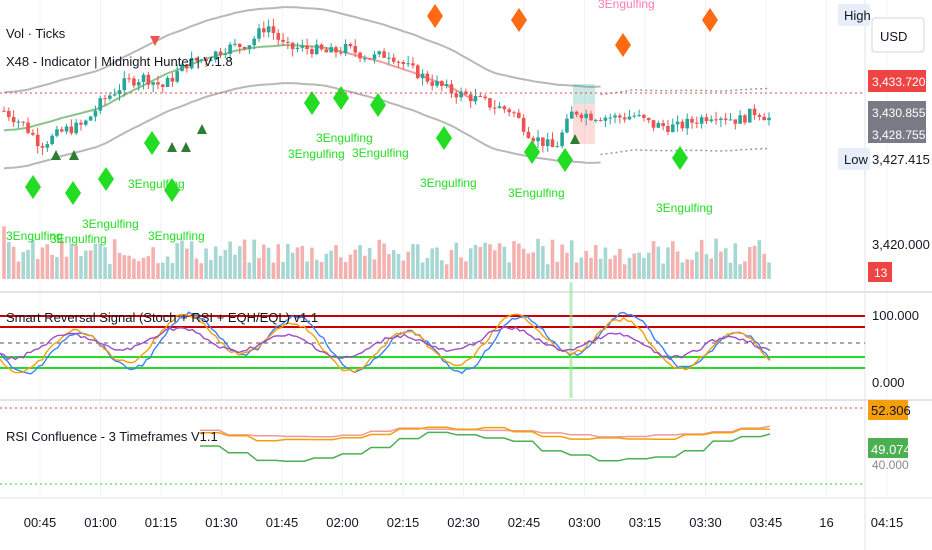  Describe the element at coordinates (172, 147) in the screenshot. I see `up-arrow` at that location.